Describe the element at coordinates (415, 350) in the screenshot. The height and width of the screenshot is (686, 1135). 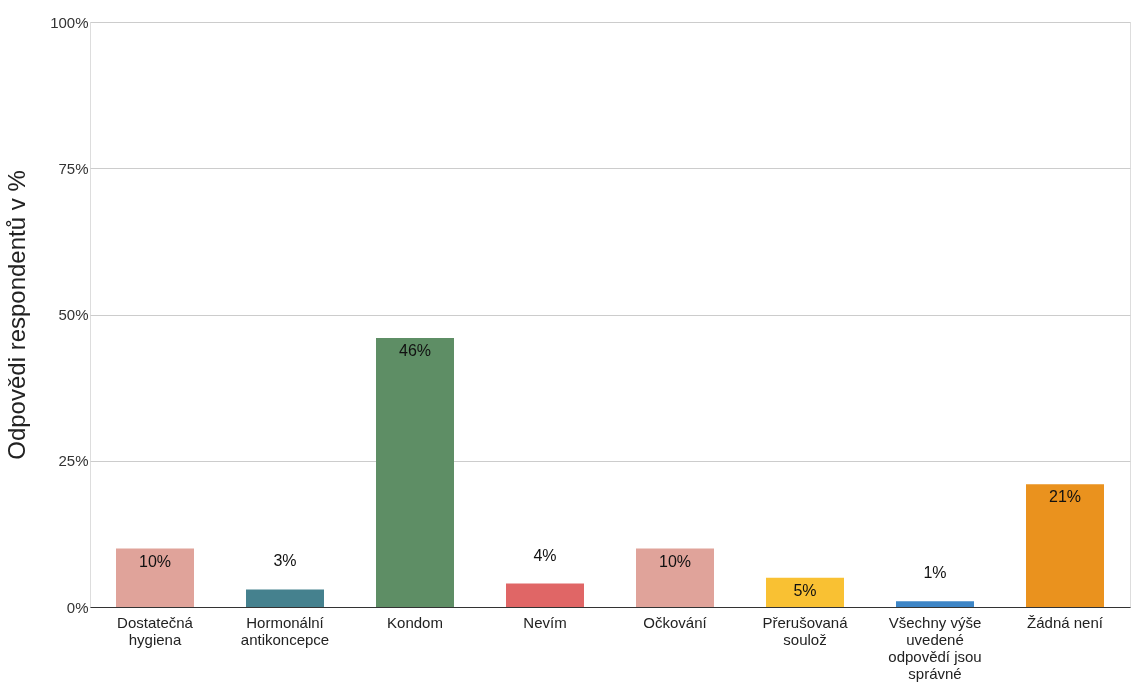
I see `data-label: 46%` at that location.